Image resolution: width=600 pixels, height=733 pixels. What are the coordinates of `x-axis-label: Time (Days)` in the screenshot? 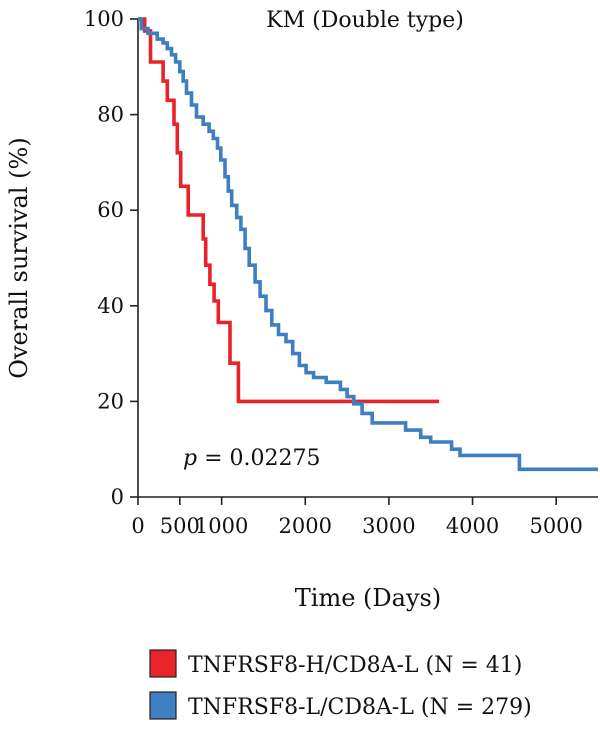 It's located at (368, 598).